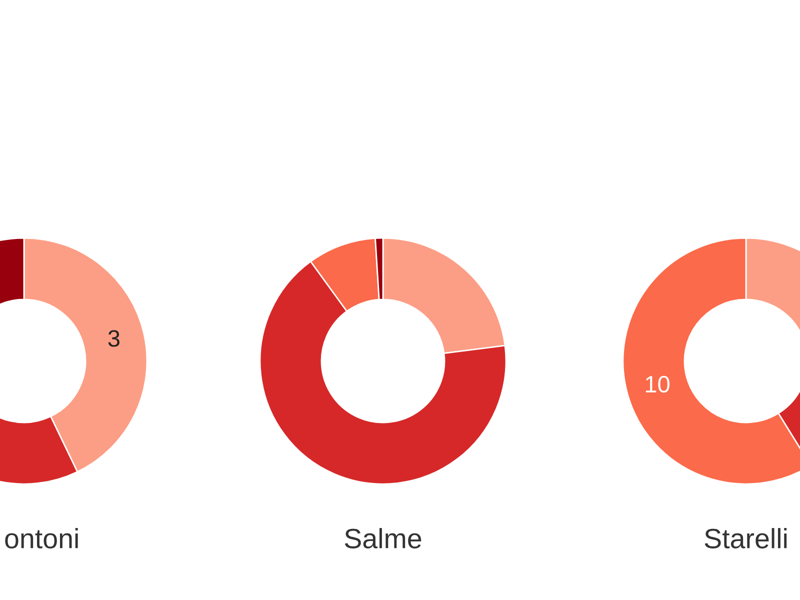 Image resolution: width=800 pixels, height=600 pixels. What do you see at coordinates (383, 538) in the screenshot?
I see `text: Salme` at bounding box center [383, 538].